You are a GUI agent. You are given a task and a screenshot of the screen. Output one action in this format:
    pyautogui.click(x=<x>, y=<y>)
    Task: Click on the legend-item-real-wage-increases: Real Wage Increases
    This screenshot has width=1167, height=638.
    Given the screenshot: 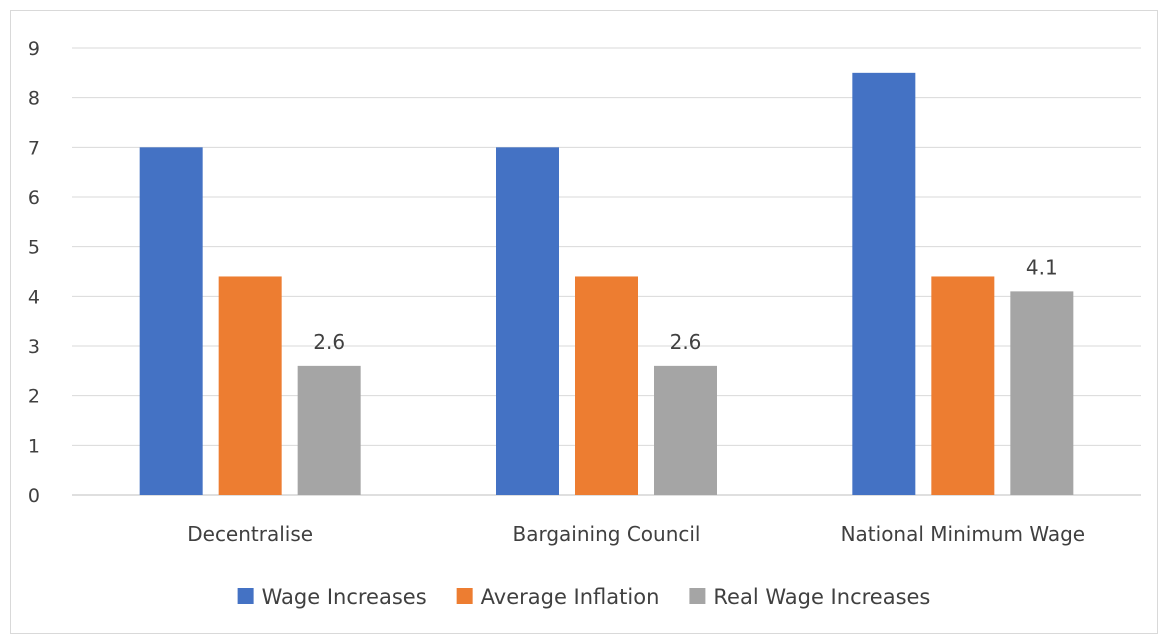 What is the action you would take?
    pyautogui.click(x=809, y=597)
    